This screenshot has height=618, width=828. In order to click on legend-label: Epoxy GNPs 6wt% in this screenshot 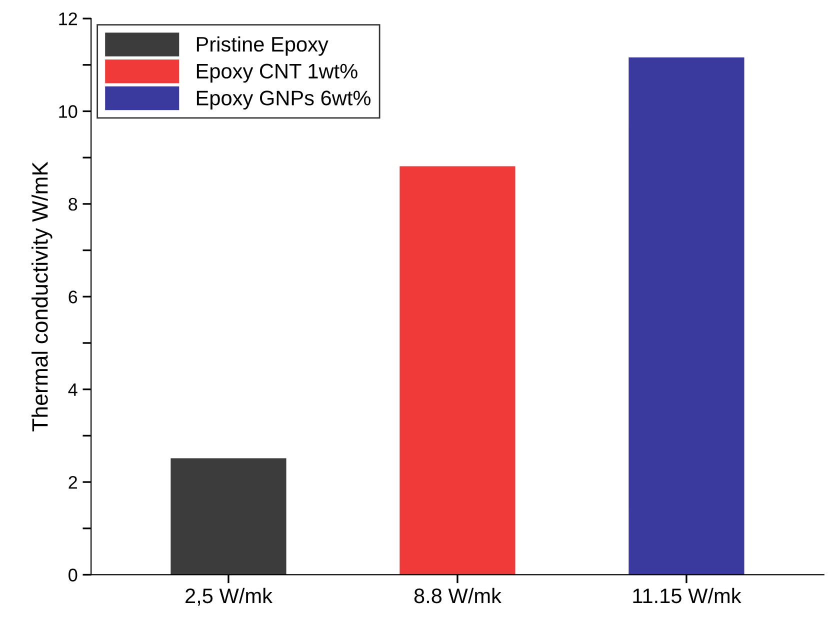, I will do `click(283, 100)`.